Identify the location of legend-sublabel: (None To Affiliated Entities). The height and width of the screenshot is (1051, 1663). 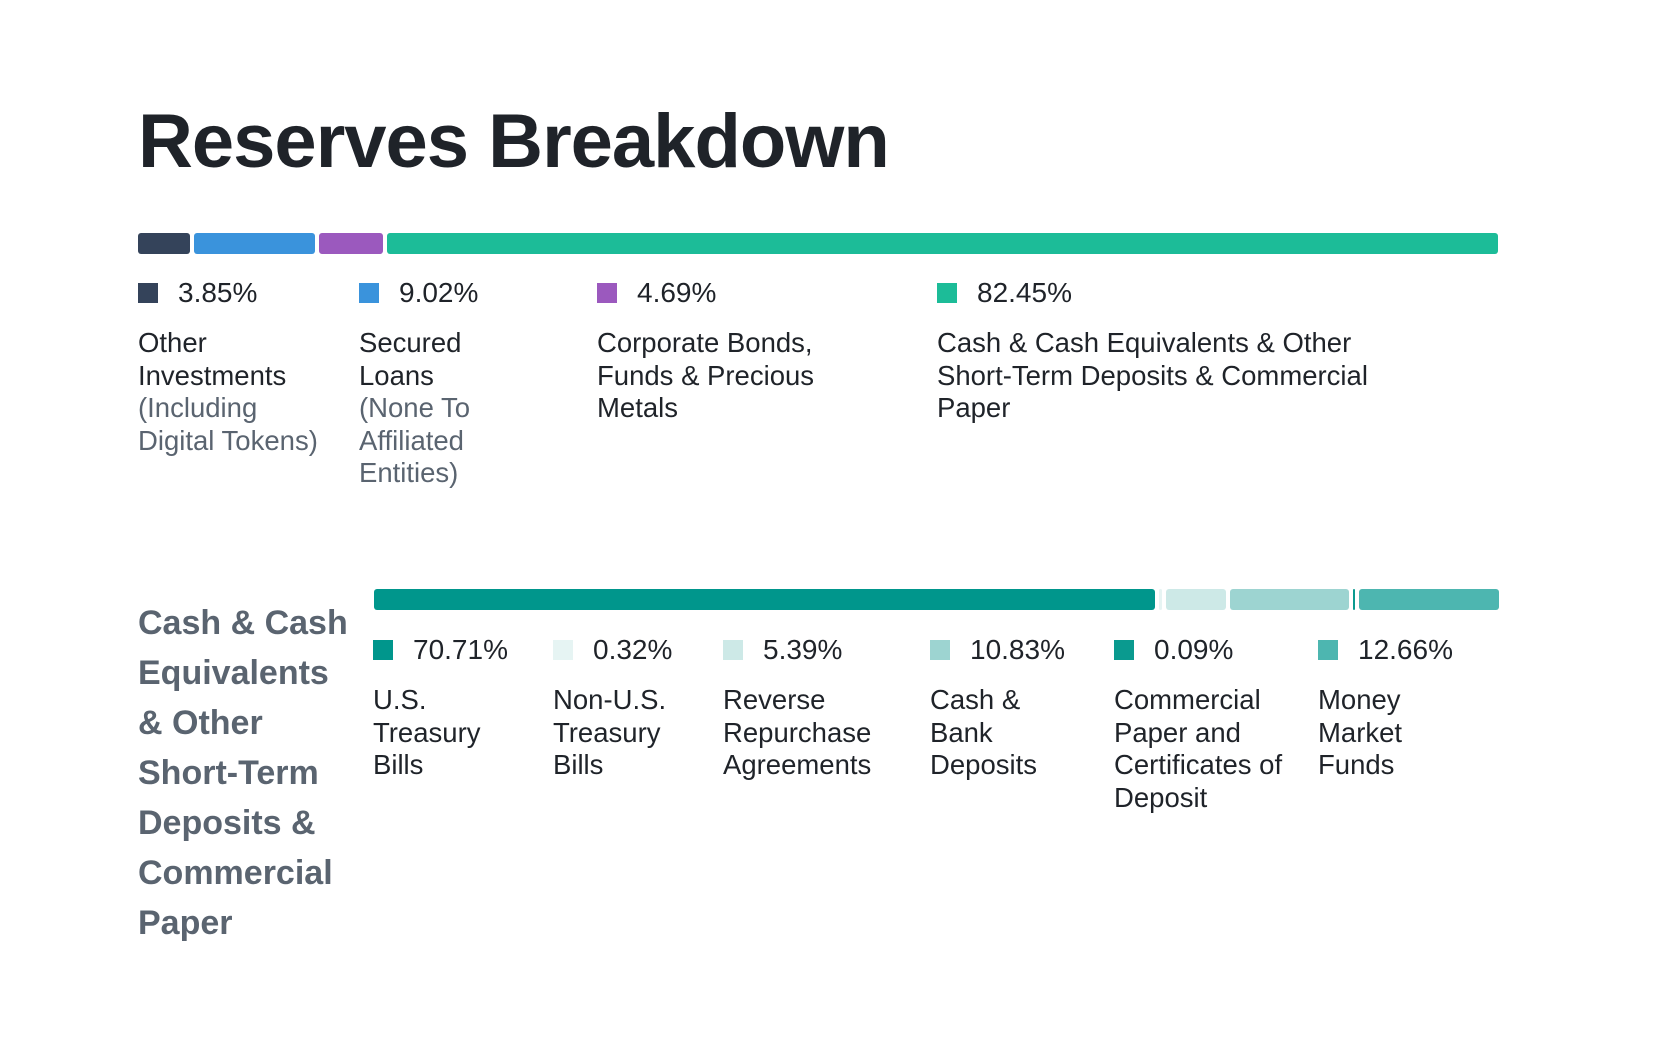
(415, 440).